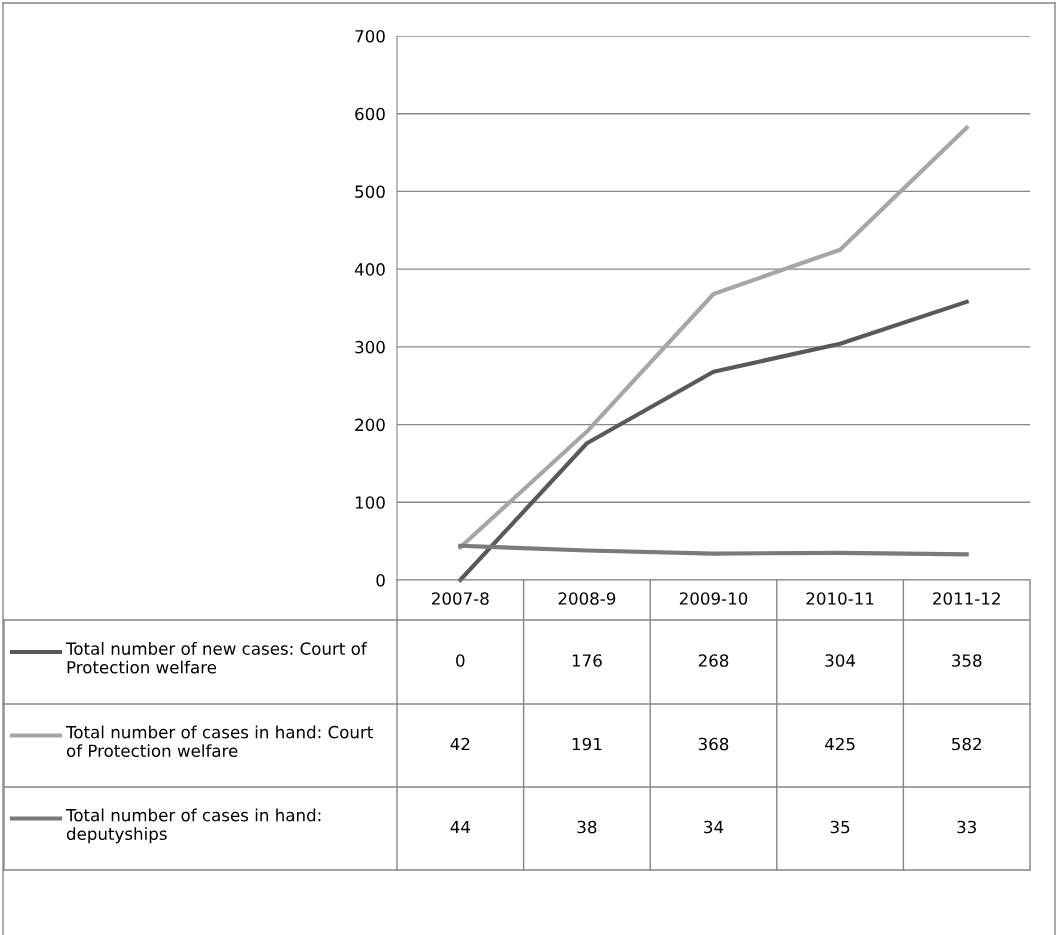 Image resolution: width=1059 pixels, height=935 pixels. I want to click on data-label: 191, so click(587, 744).